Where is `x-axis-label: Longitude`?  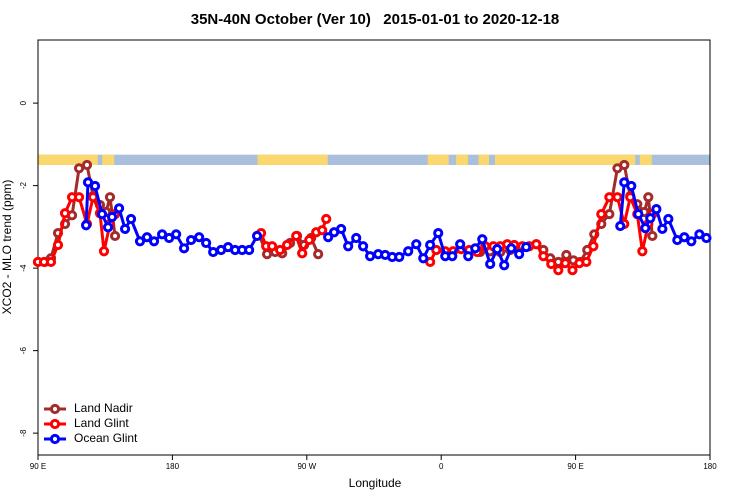 x-axis-label: Longitude is located at coordinates (375, 483).